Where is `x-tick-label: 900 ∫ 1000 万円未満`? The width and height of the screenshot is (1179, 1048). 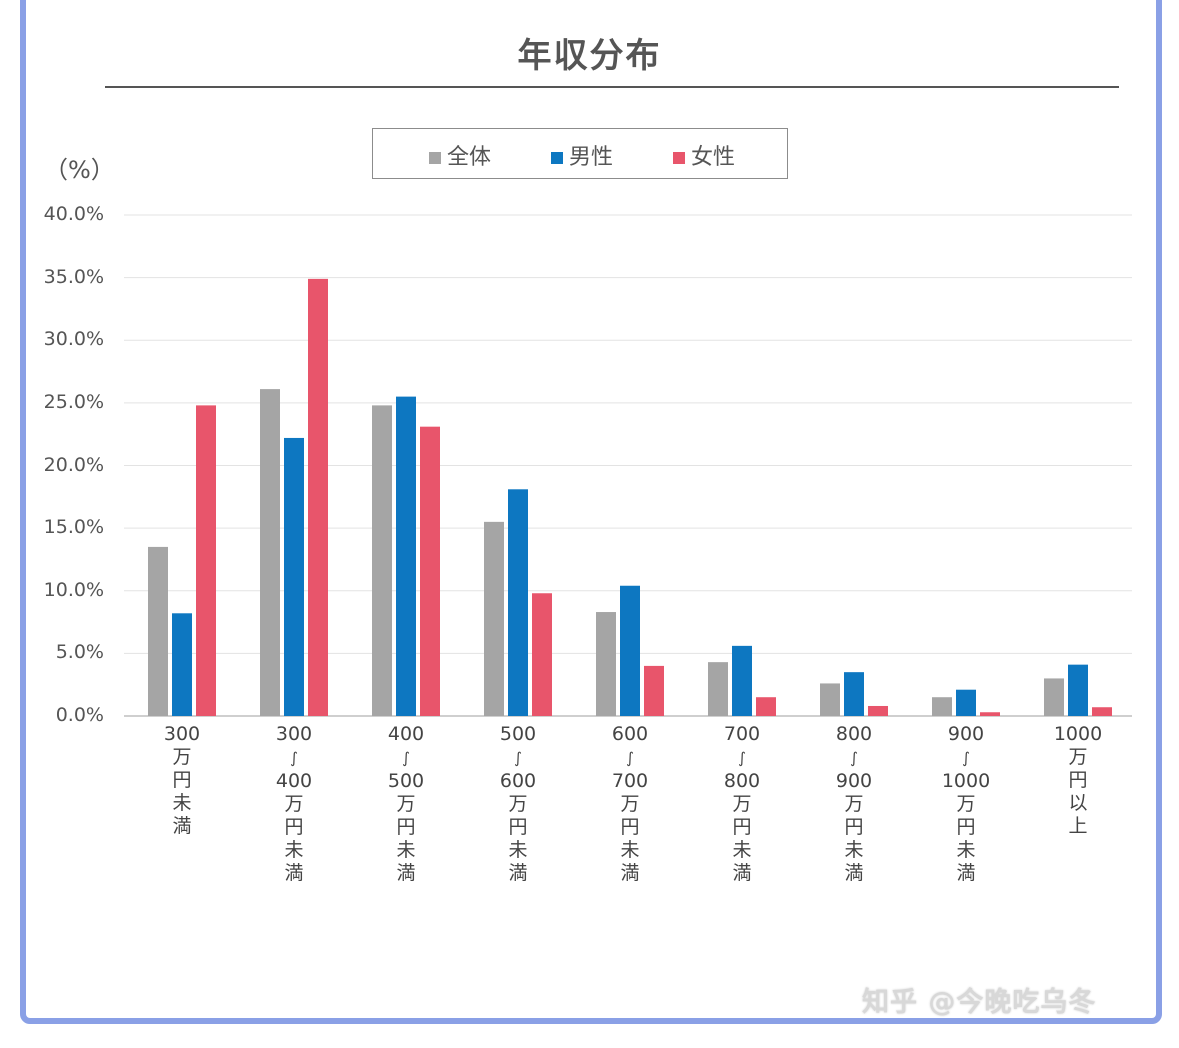 x-tick-label: 900 ∫ 1000 万円未満 is located at coordinates (966, 803).